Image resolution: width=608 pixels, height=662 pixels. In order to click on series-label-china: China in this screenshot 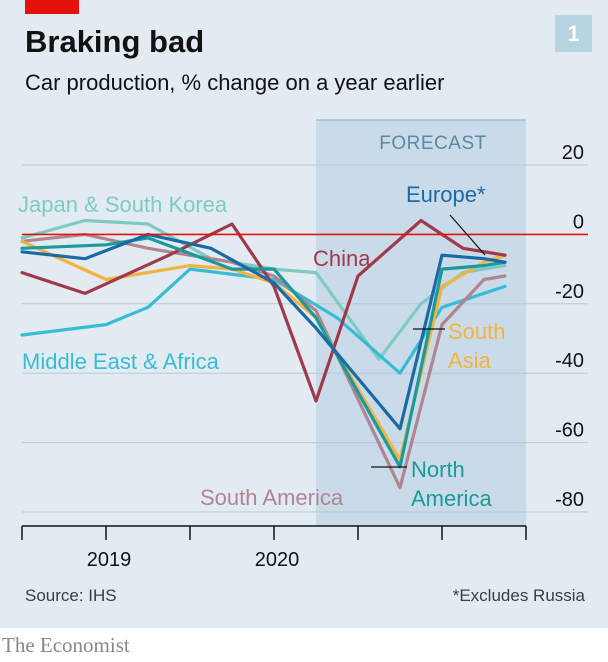, I will do `click(342, 258)`.